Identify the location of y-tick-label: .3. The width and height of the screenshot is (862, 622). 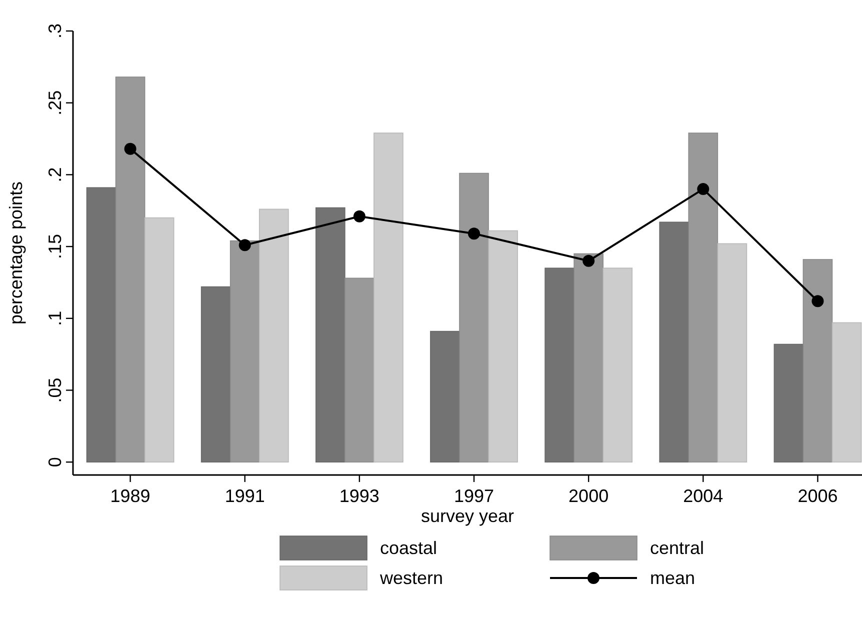
(55, 31).